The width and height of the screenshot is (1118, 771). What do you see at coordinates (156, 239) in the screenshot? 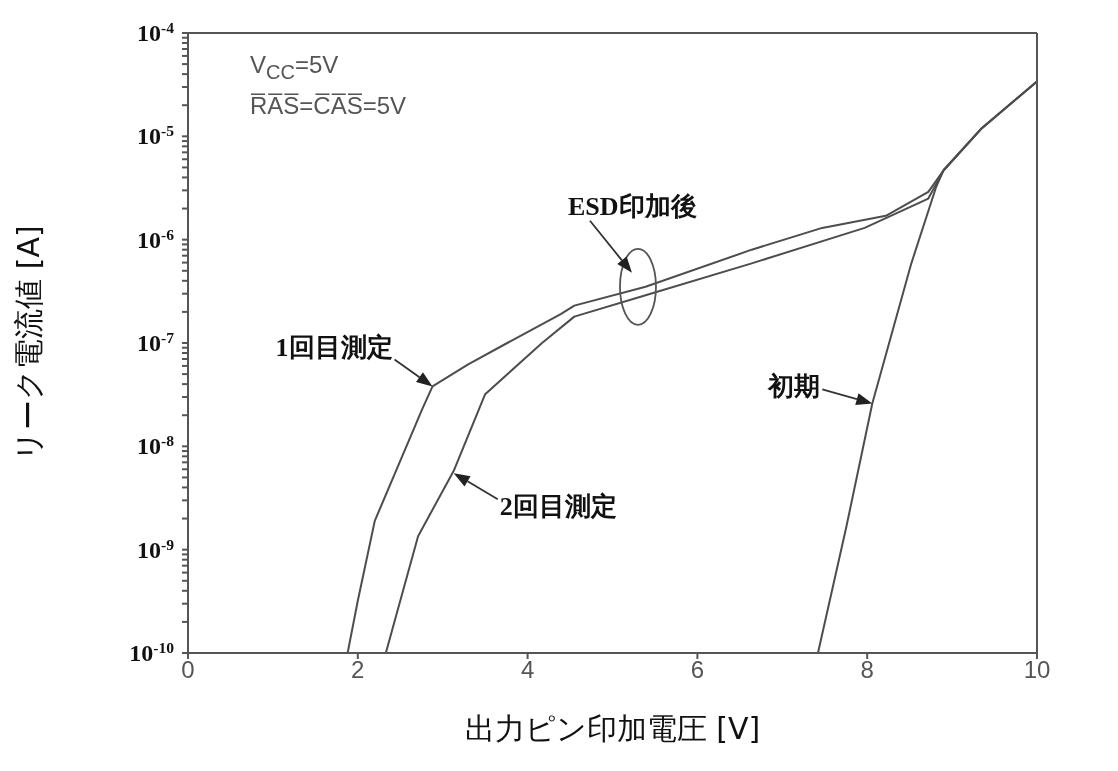
I see `y-tick-label: 10$^{-6}$` at bounding box center [156, 239].